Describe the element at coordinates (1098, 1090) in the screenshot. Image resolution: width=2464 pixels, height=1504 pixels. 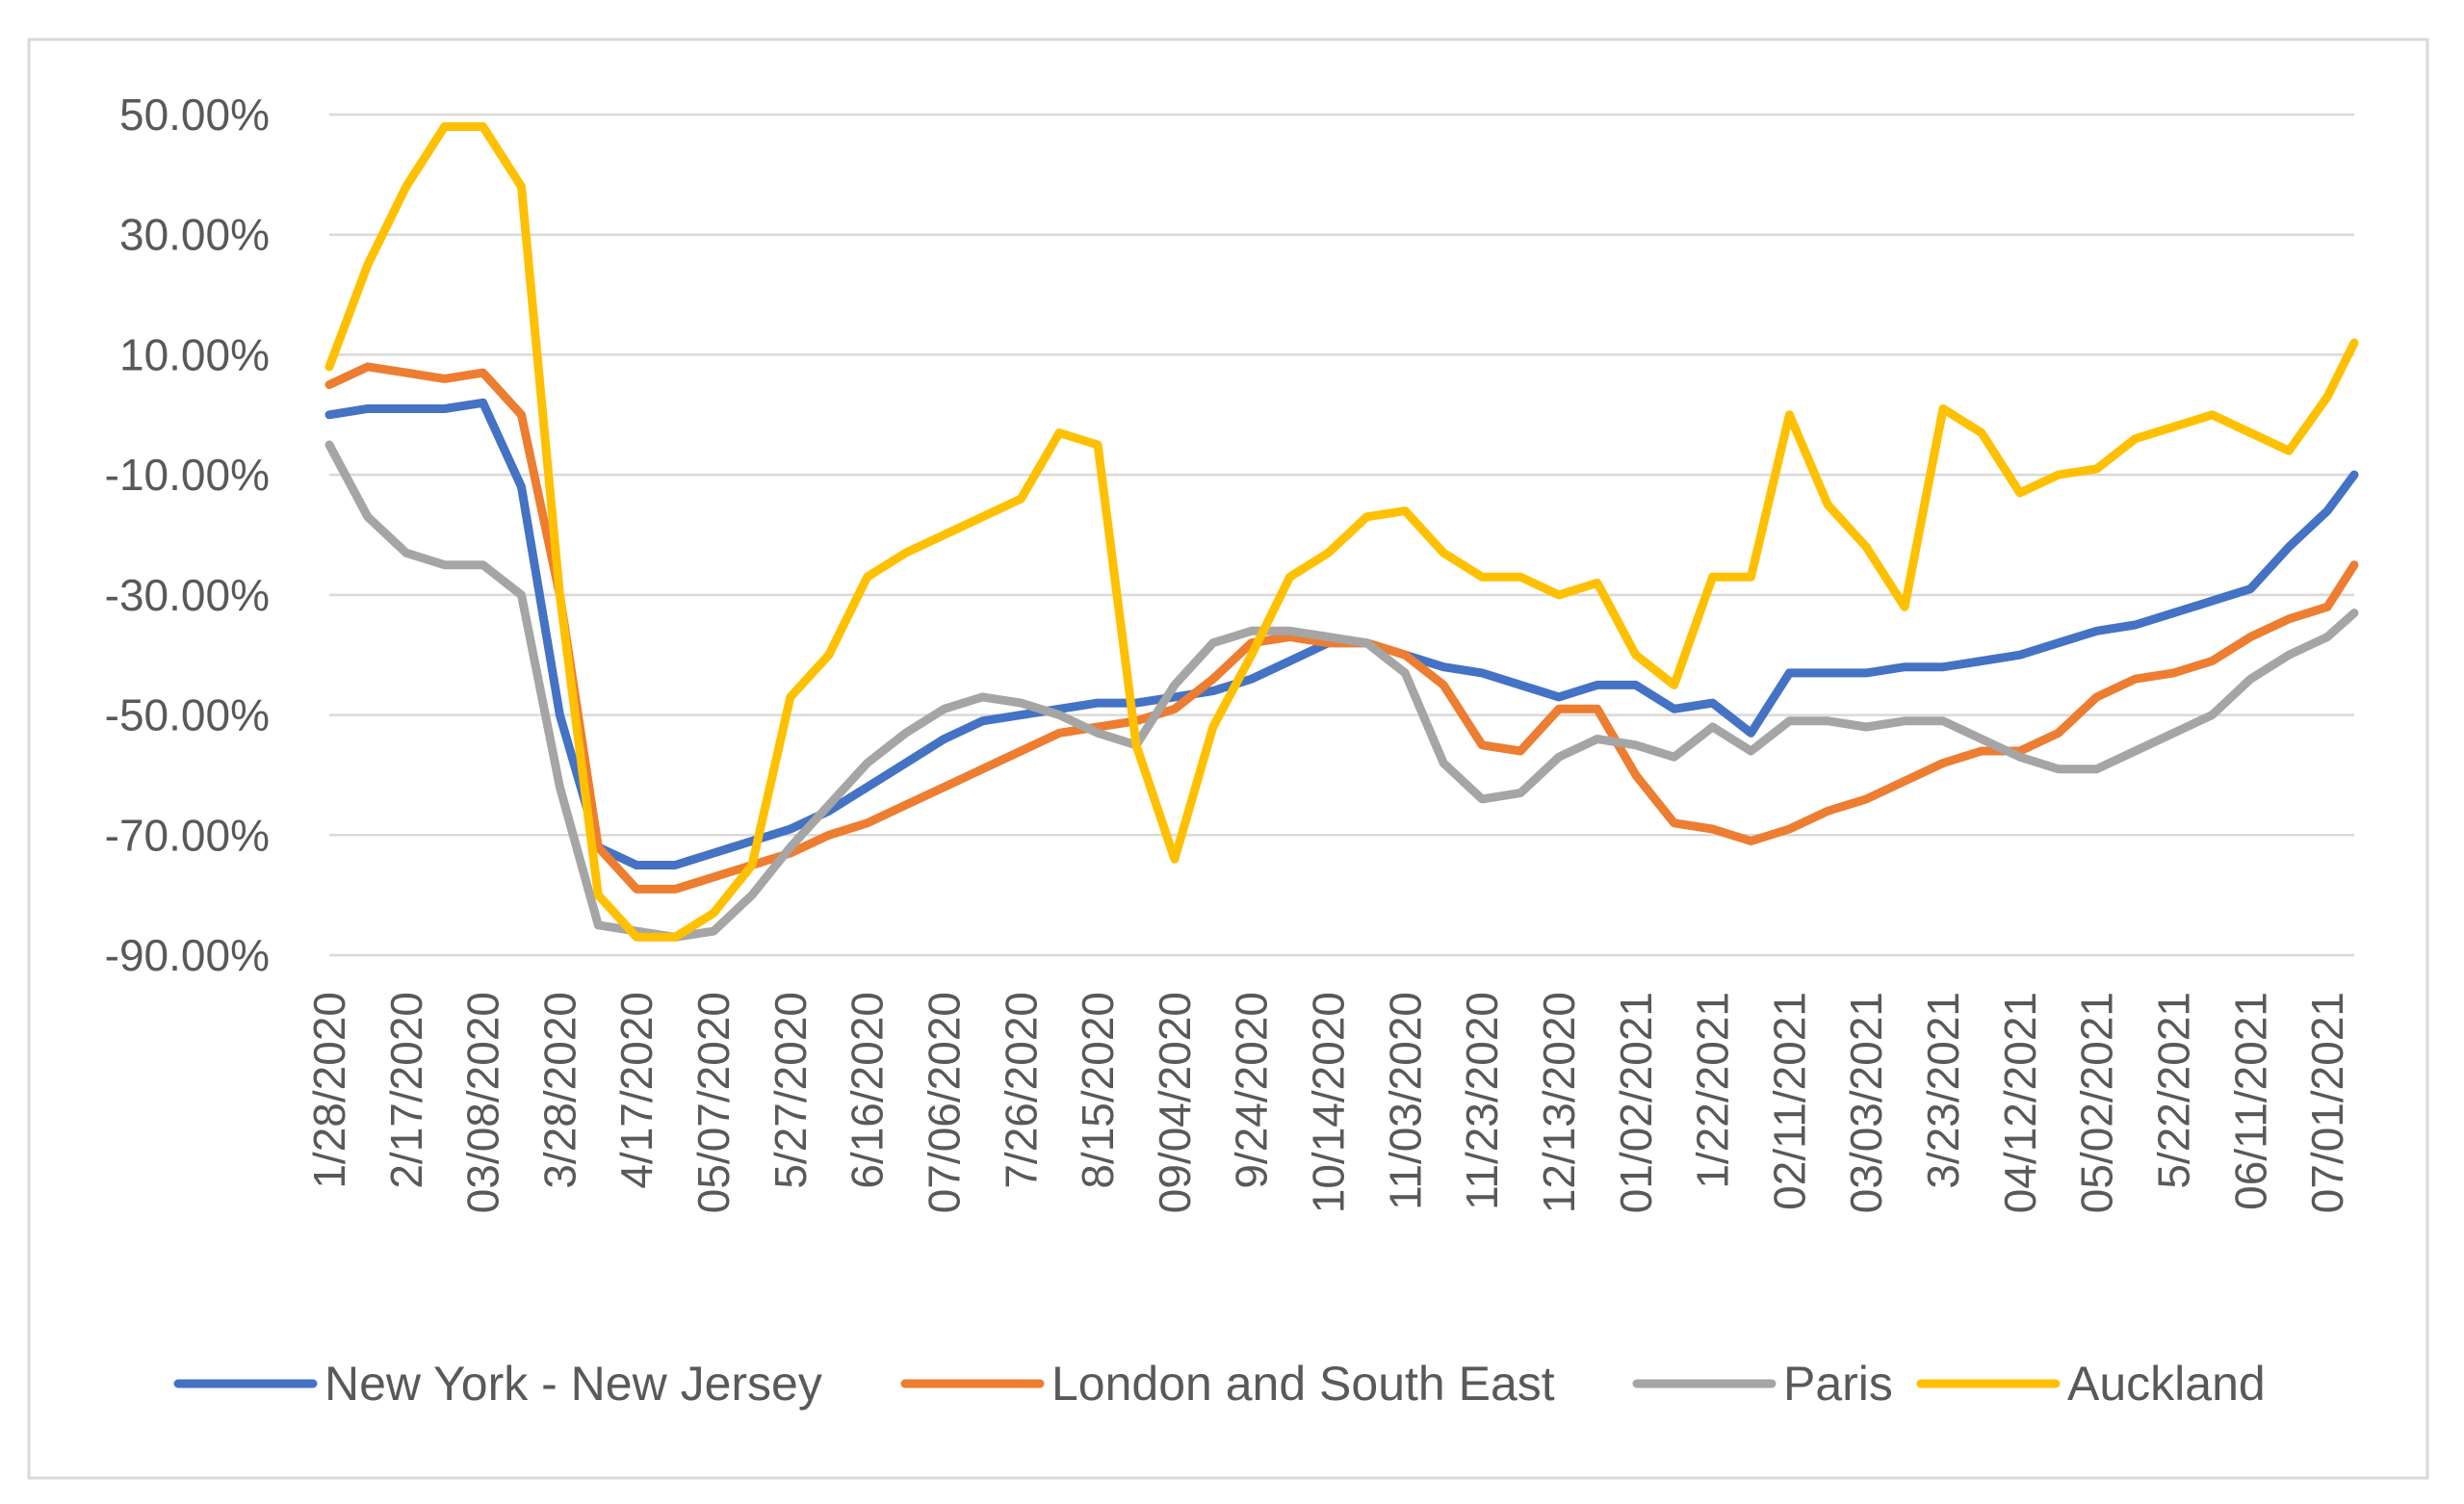
I see `x-tick-label: 8/15/2020` at that location.